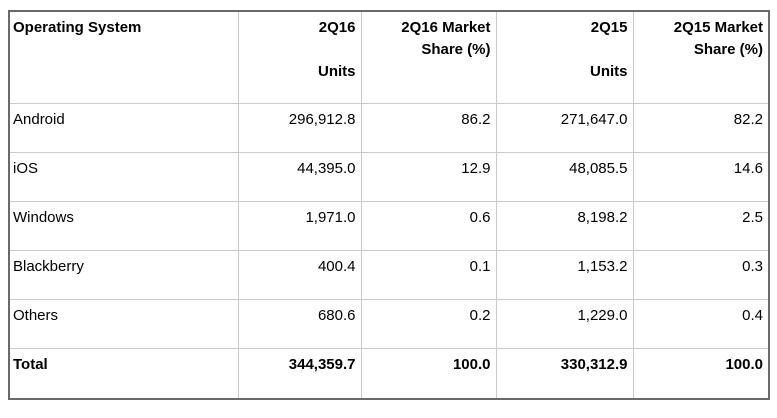  What do you see at coordinates (123, 275) in the screenshot?
I see `cell-os: Blackberry` at bounding box center [123, 275].